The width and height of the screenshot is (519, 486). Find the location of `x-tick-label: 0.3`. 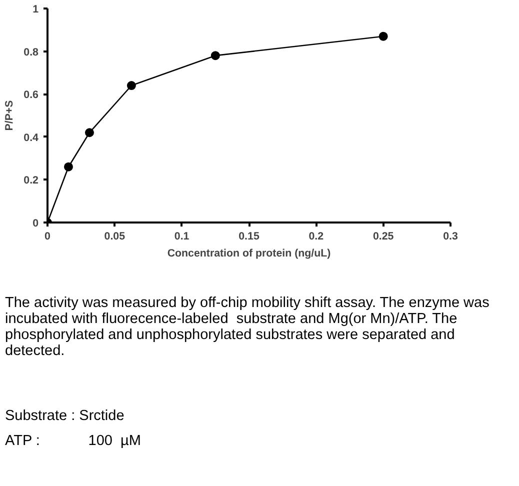

x-tick-label: 0.3 is located at coordinates (450, 236).